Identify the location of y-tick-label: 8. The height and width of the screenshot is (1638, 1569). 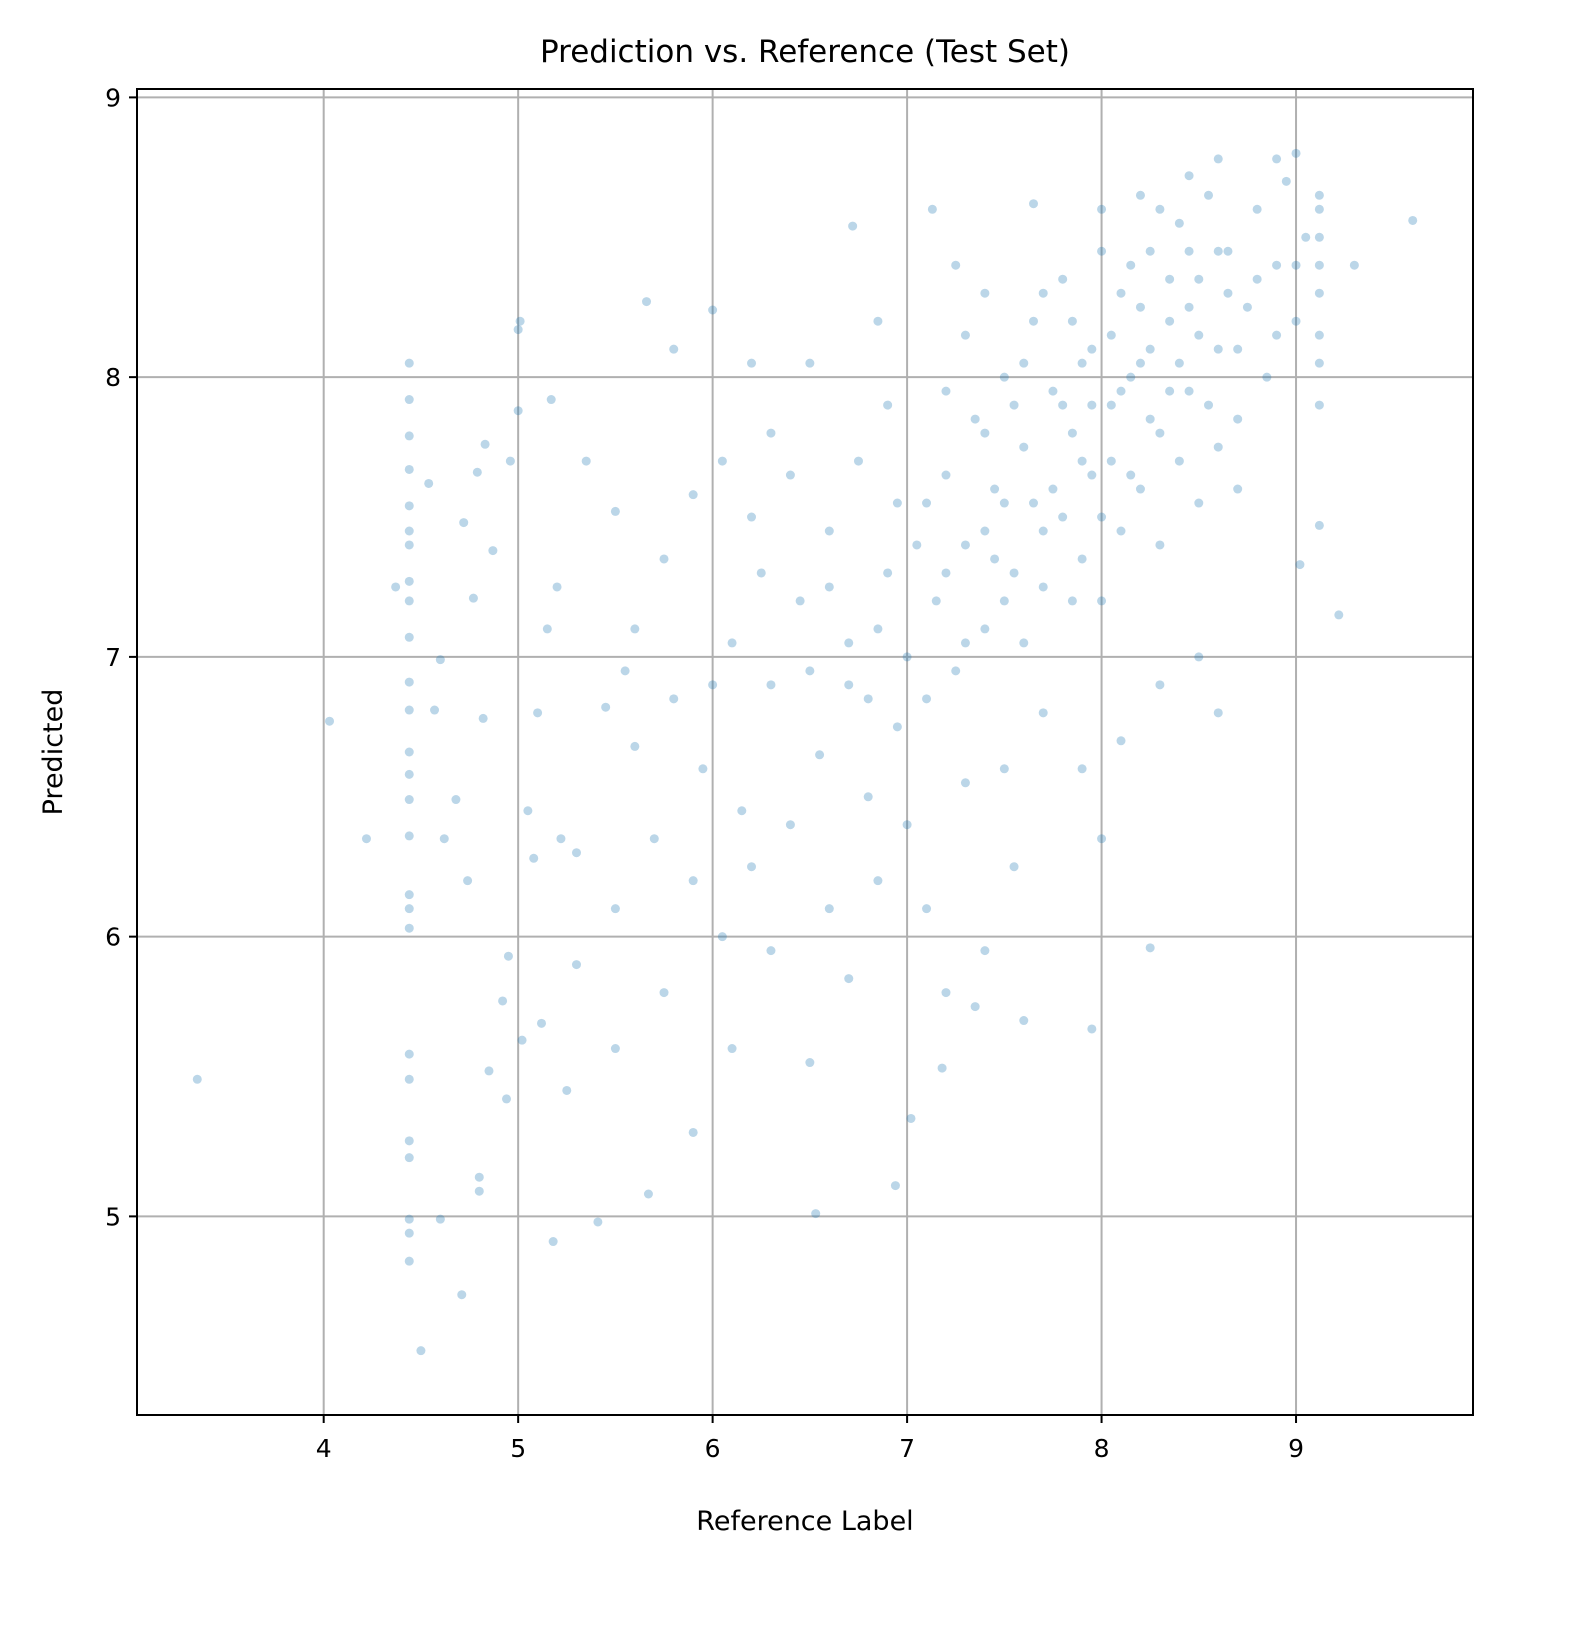
(113, 377).